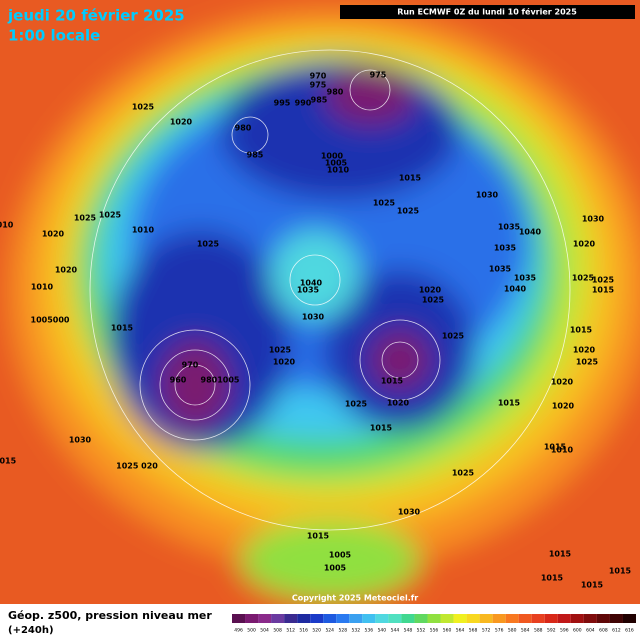  Describe the element at coordinates (31, 630) in the screenshot. I see `lead: (+240h)` at that location.